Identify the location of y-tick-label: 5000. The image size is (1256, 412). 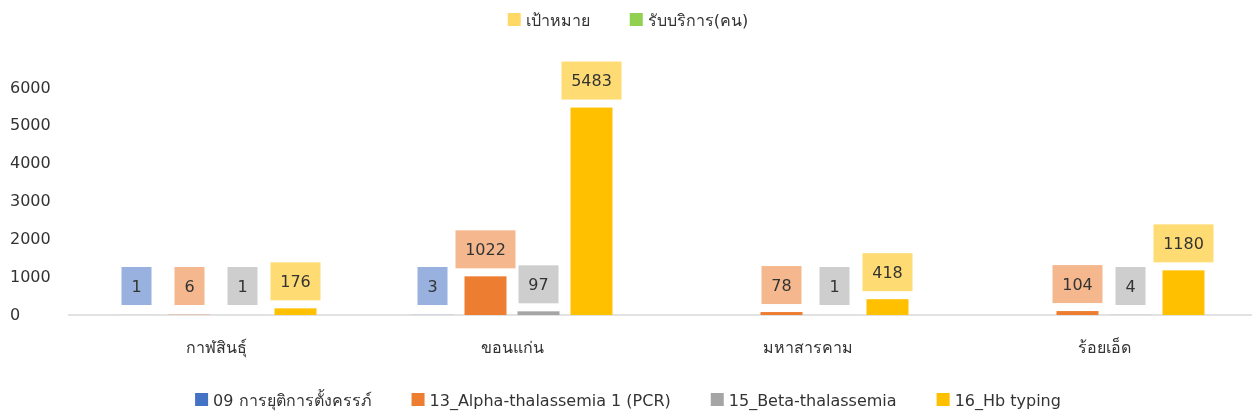
(30, 125).